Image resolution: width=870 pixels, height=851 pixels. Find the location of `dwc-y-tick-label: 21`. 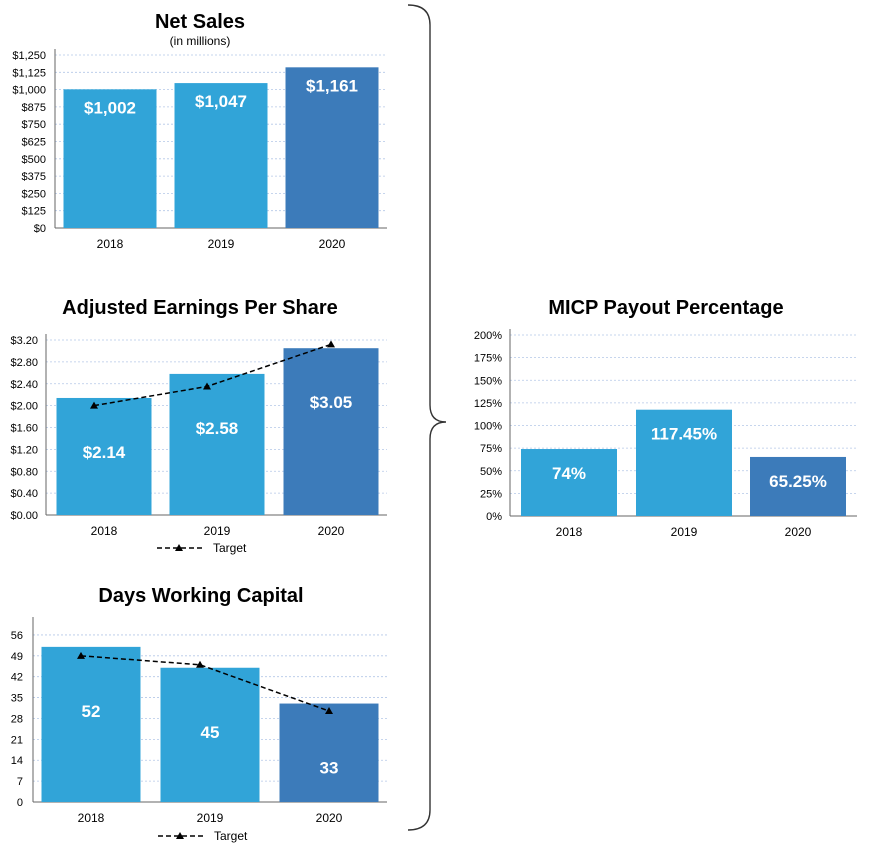

dwc-y-tick-label: 21 is located at coordinates (17, 740).